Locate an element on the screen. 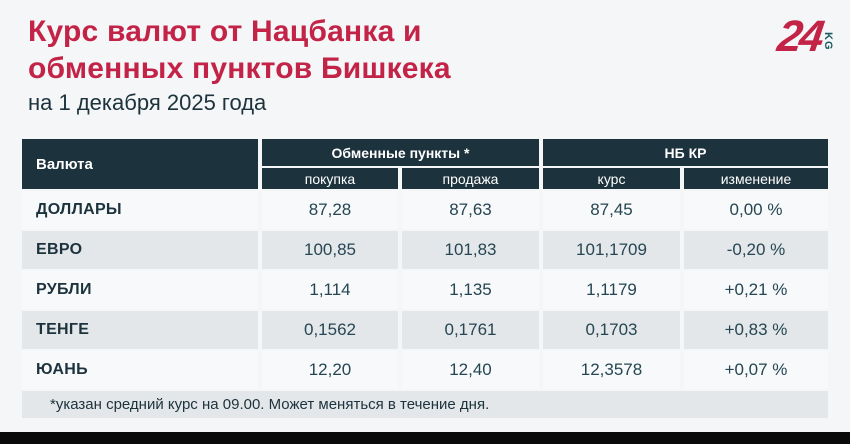 The height and width of the screenshot is (444, 850). table-row-rubles-buy: 1,114 is located at coordinates (330, 290).